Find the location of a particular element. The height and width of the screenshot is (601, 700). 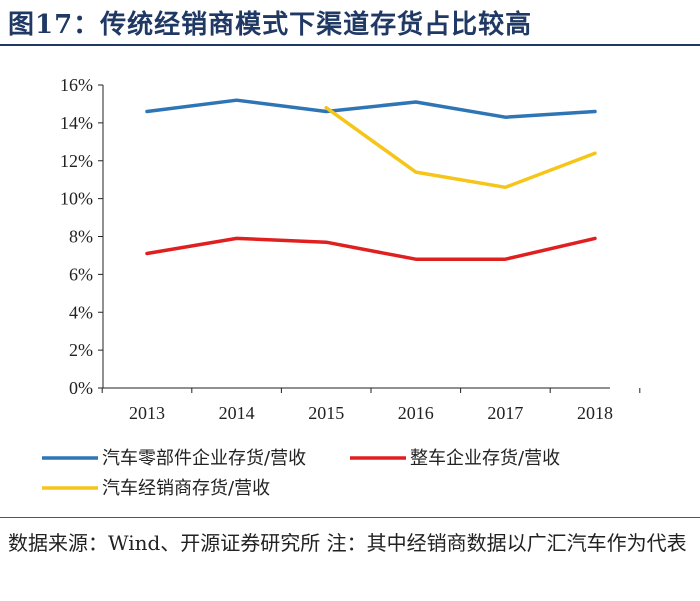

x-tick-label: 2014 is located at coordinates (237, 413).